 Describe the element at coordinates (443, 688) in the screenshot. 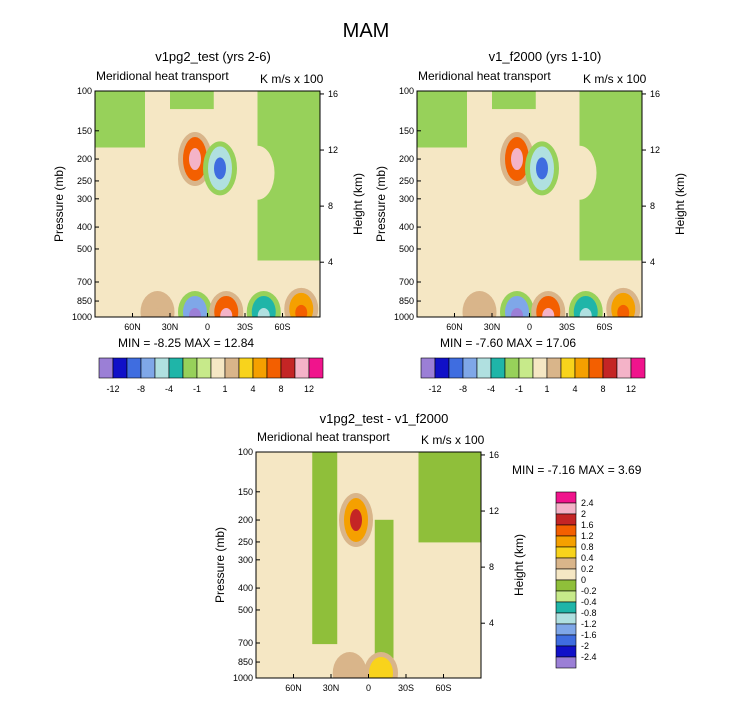

I see `panel-3-xtick-label: 60S` at that location.